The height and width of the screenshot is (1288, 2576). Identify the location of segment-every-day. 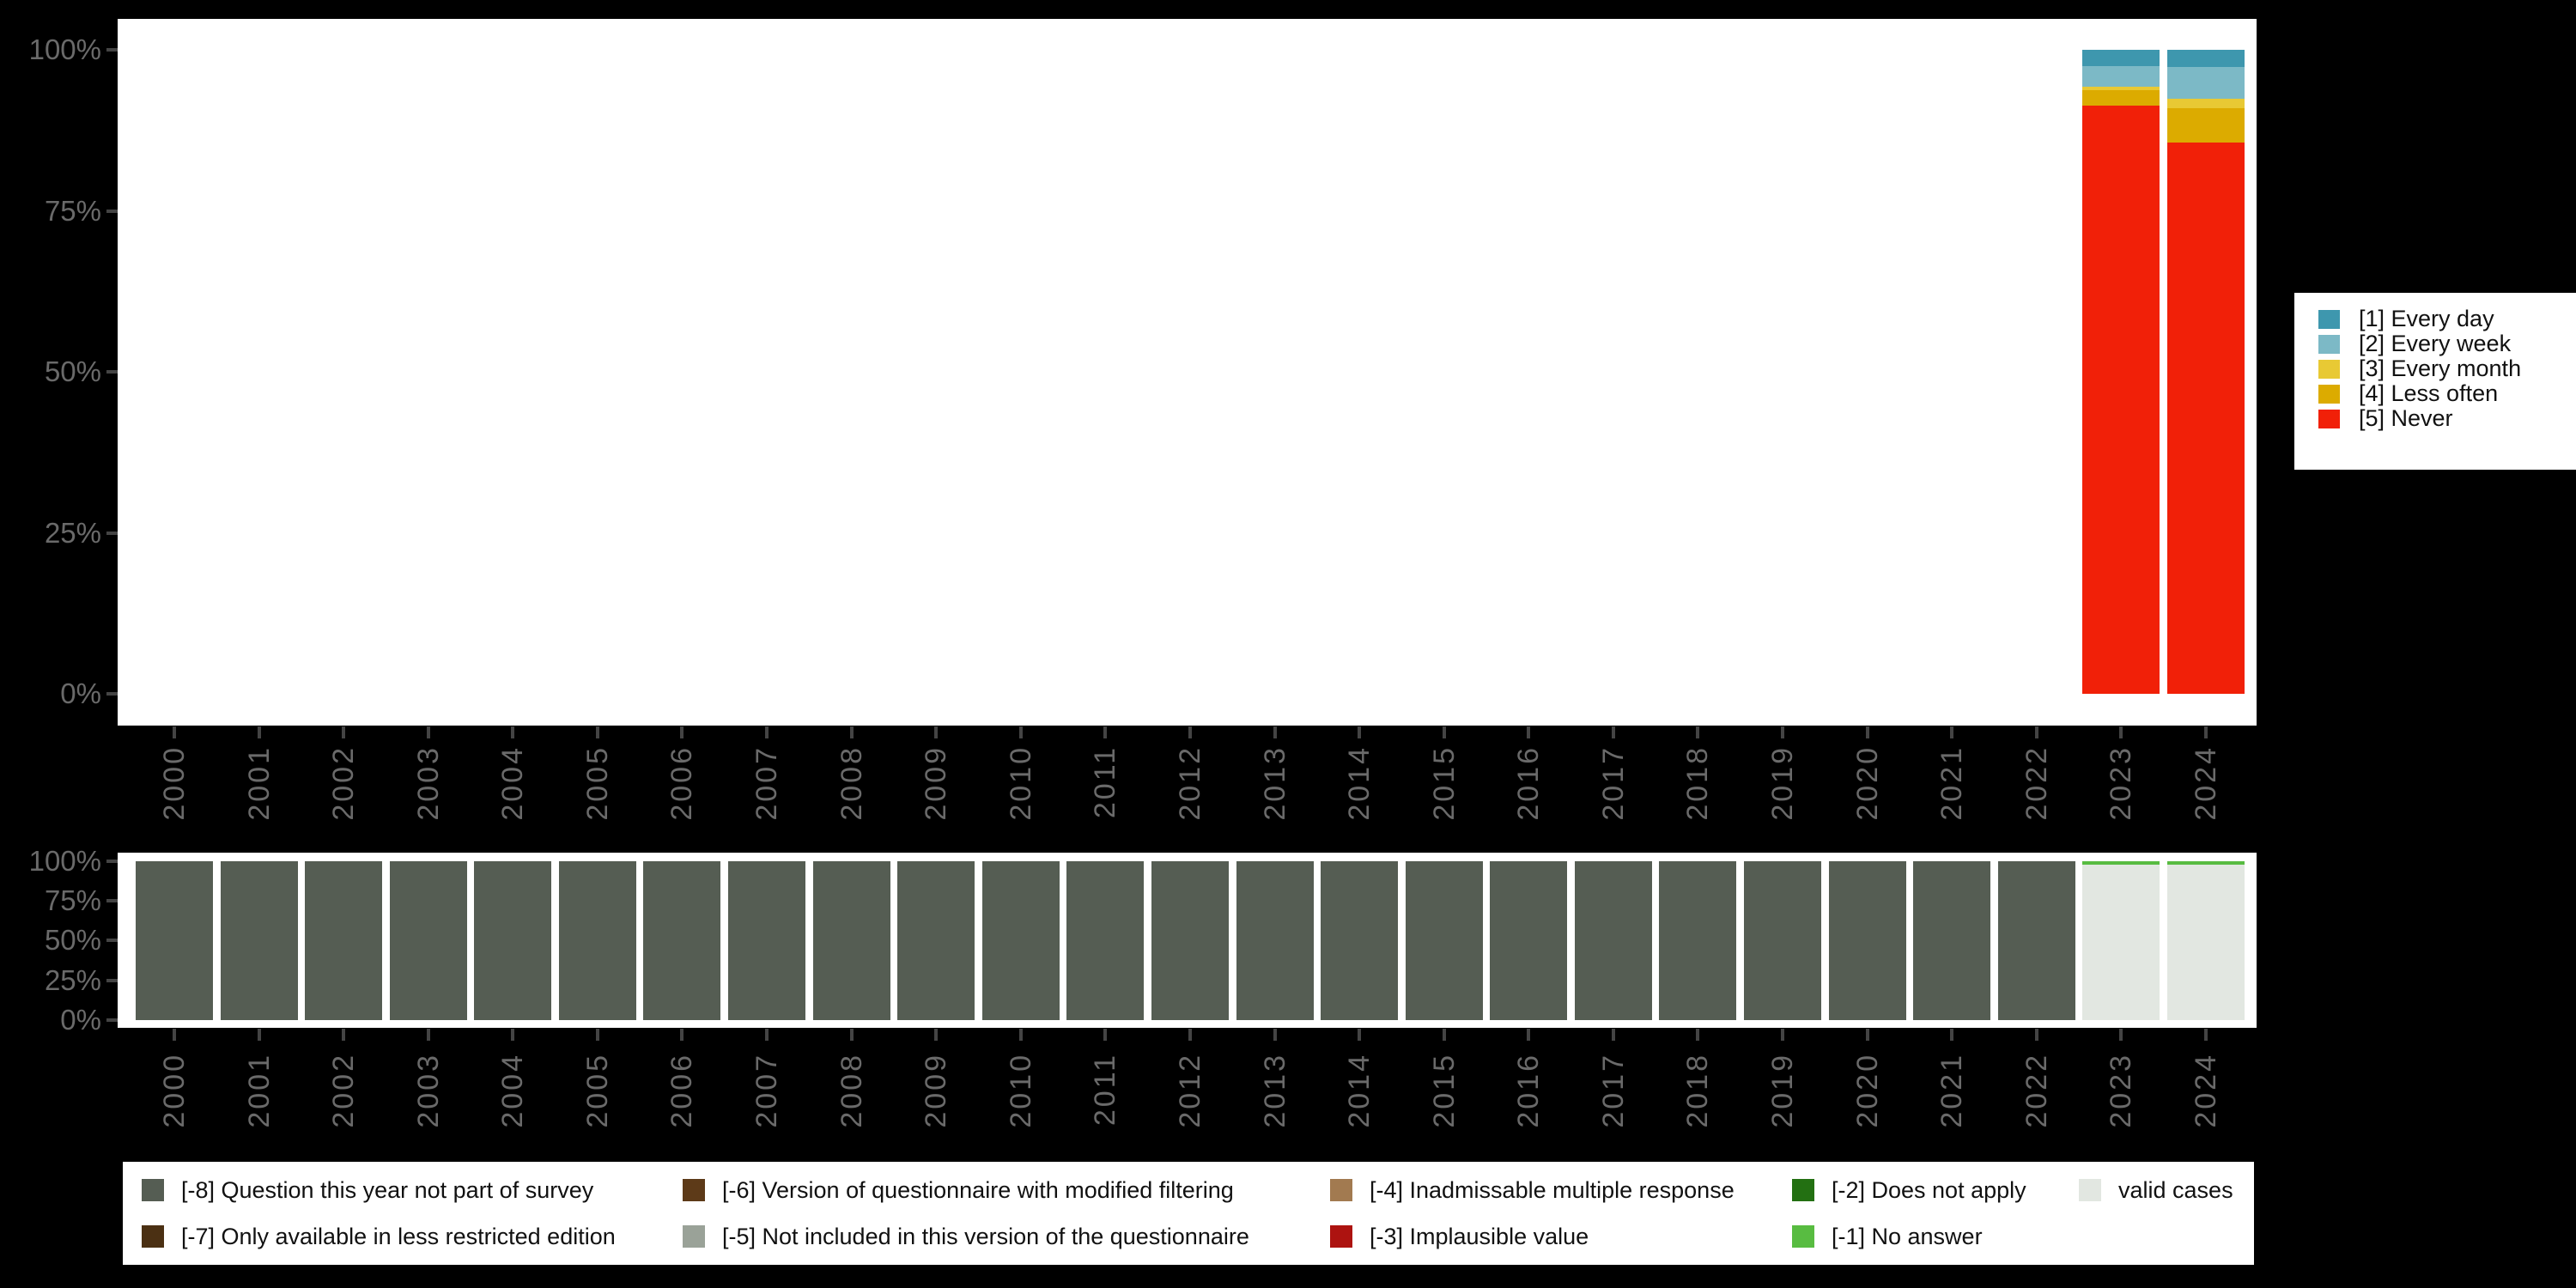
(2206, 59).